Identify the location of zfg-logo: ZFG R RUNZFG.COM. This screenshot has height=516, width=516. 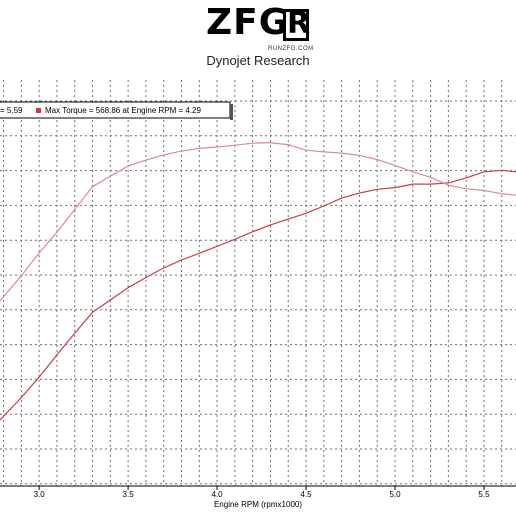
(259, 27).